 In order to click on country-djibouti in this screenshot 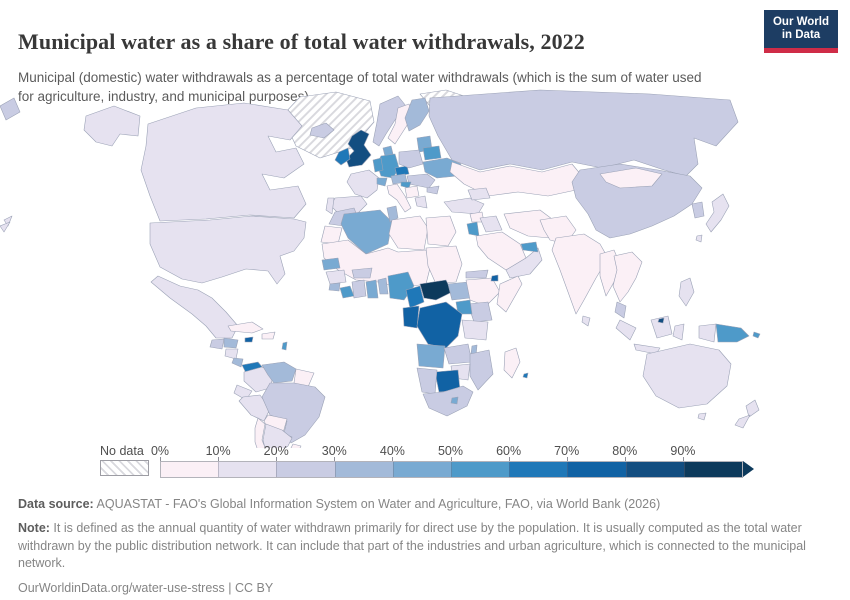, I will do `click(494, 278)`.